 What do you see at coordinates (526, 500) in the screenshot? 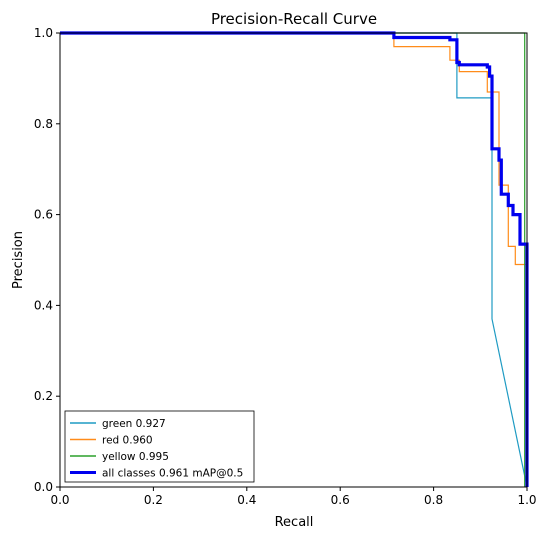
I see `x-tick-label: 1.0` at bounding box center [526, 500].